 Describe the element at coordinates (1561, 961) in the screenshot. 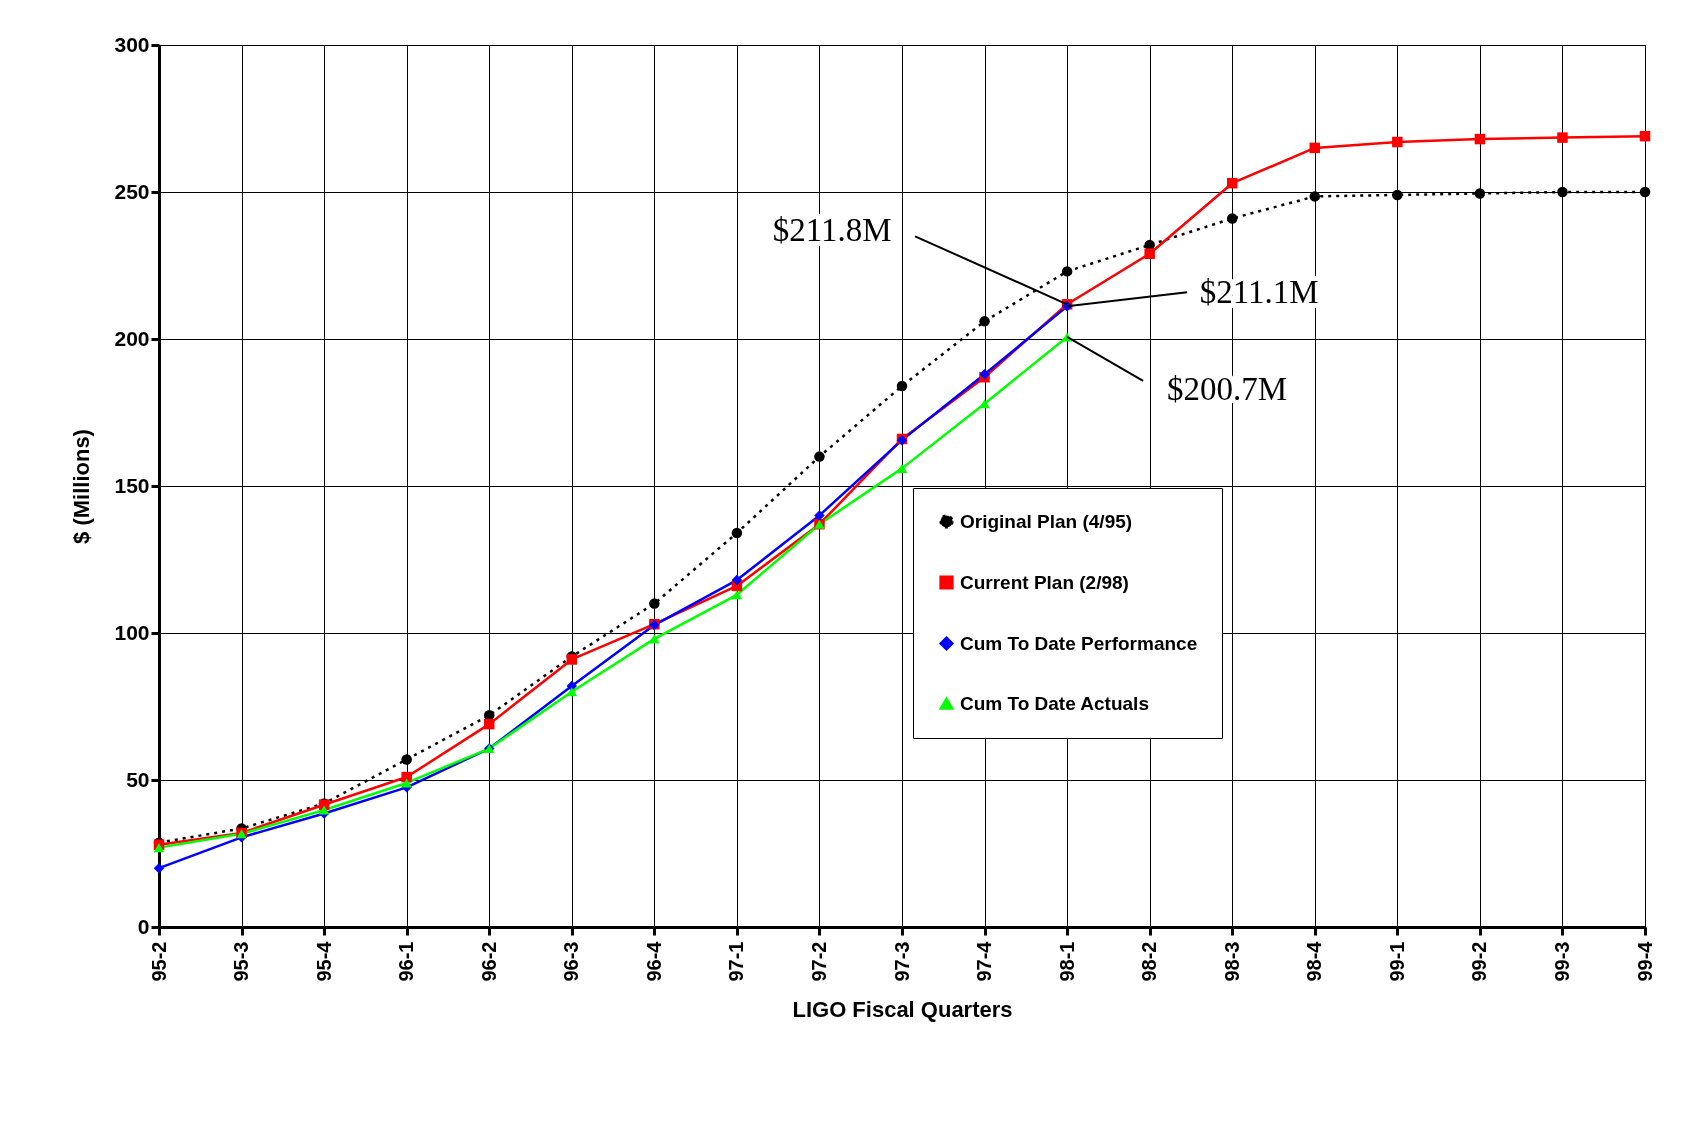

I see `x-tick-label: 99-3` at that location.